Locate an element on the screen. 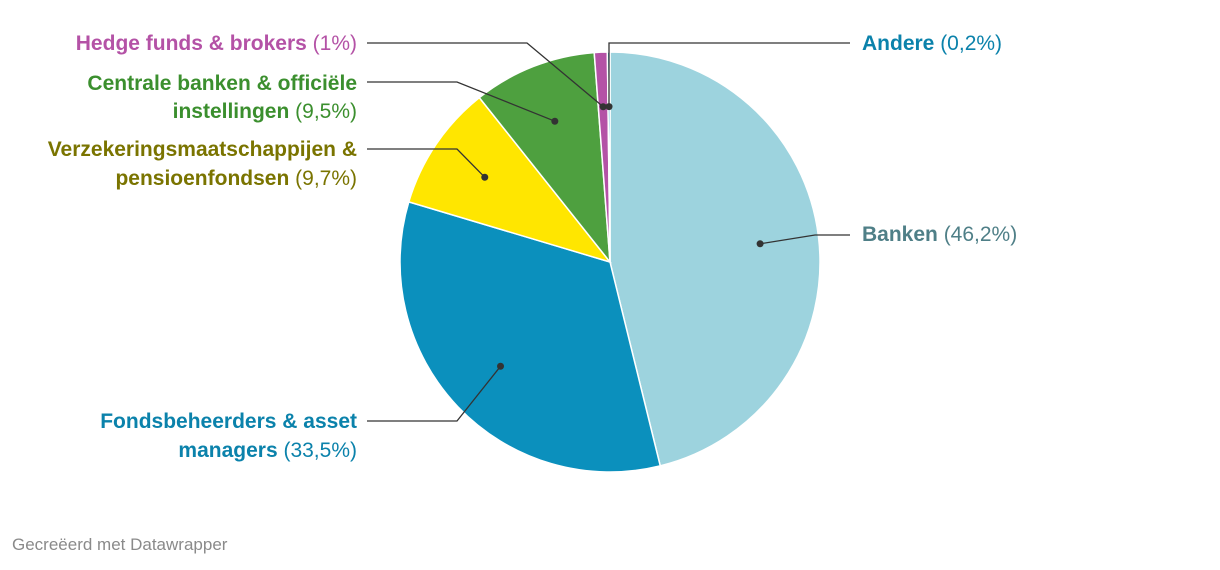 The image size is (1220, 570). slice-label-1-line-1: Banken (46,2%) is located at coordinates (939, 234).